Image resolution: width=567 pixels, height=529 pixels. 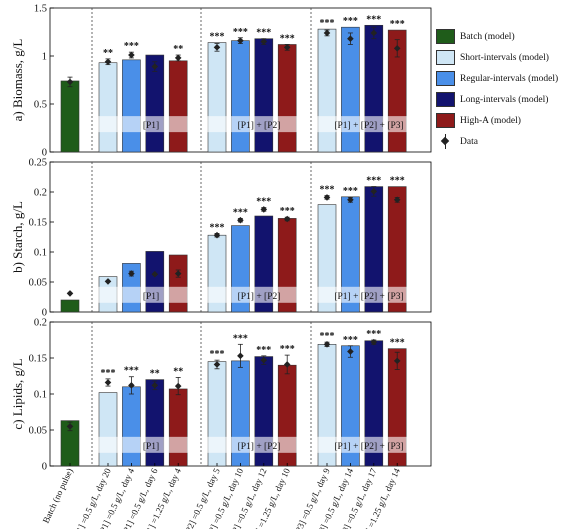 I want to click on significance-1-10: ***, so click(x=350, y=191).